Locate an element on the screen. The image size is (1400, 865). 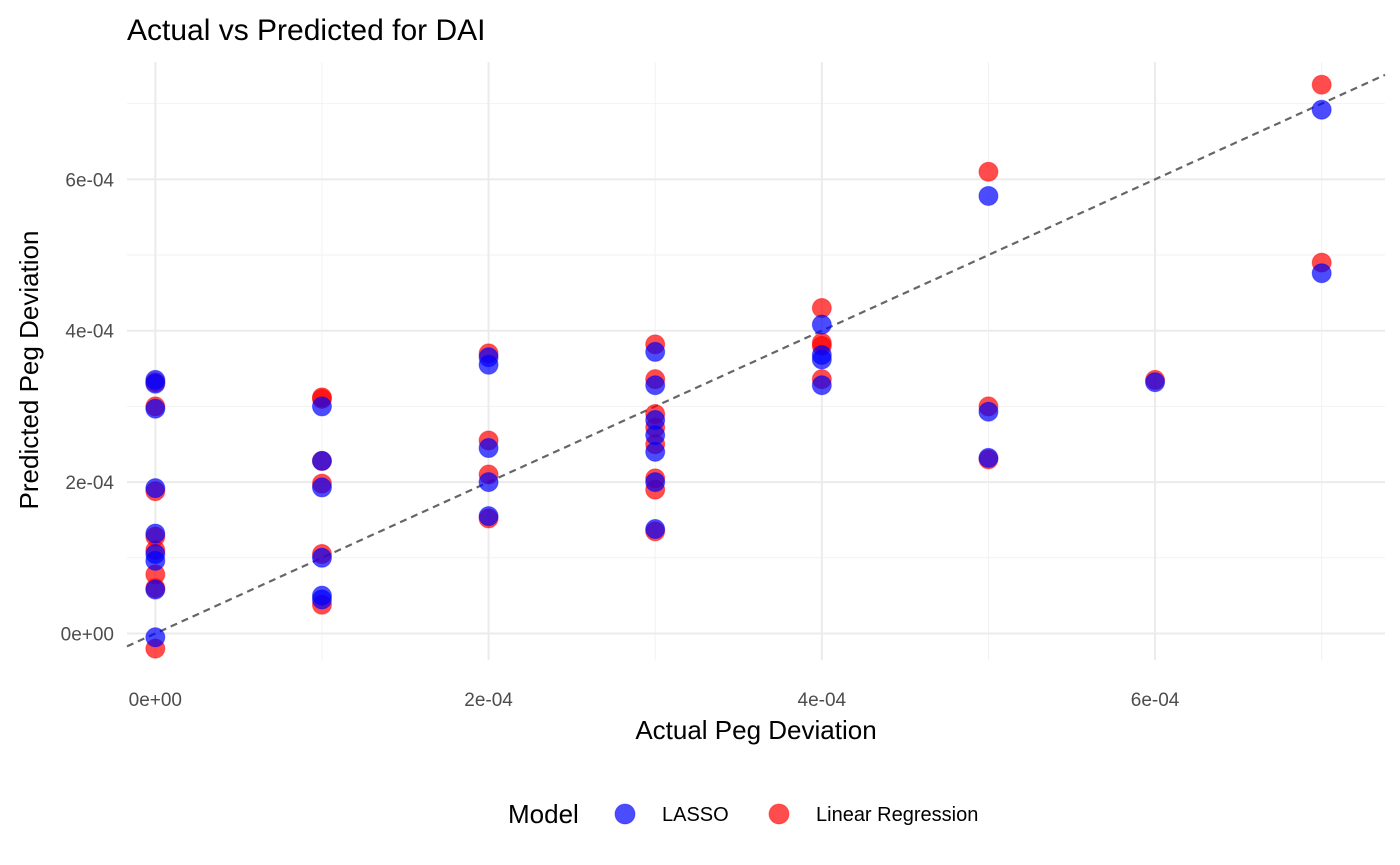
legend-label-lasso: LASSO is located at coordinates (695, 815).